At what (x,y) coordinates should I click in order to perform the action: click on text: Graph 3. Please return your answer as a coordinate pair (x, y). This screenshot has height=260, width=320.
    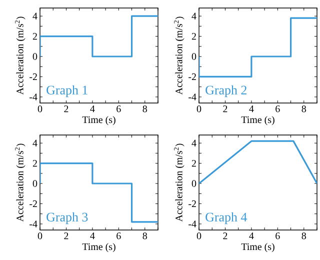
    Looking at the image, I should click on (67, 218).